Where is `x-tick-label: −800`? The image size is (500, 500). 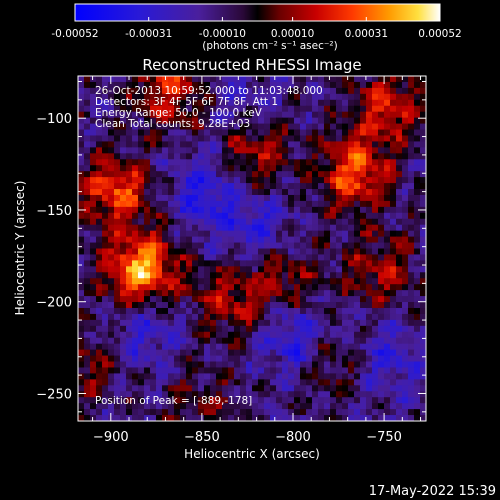
x-tick-label: −800 is located at coordinates (293, 437).